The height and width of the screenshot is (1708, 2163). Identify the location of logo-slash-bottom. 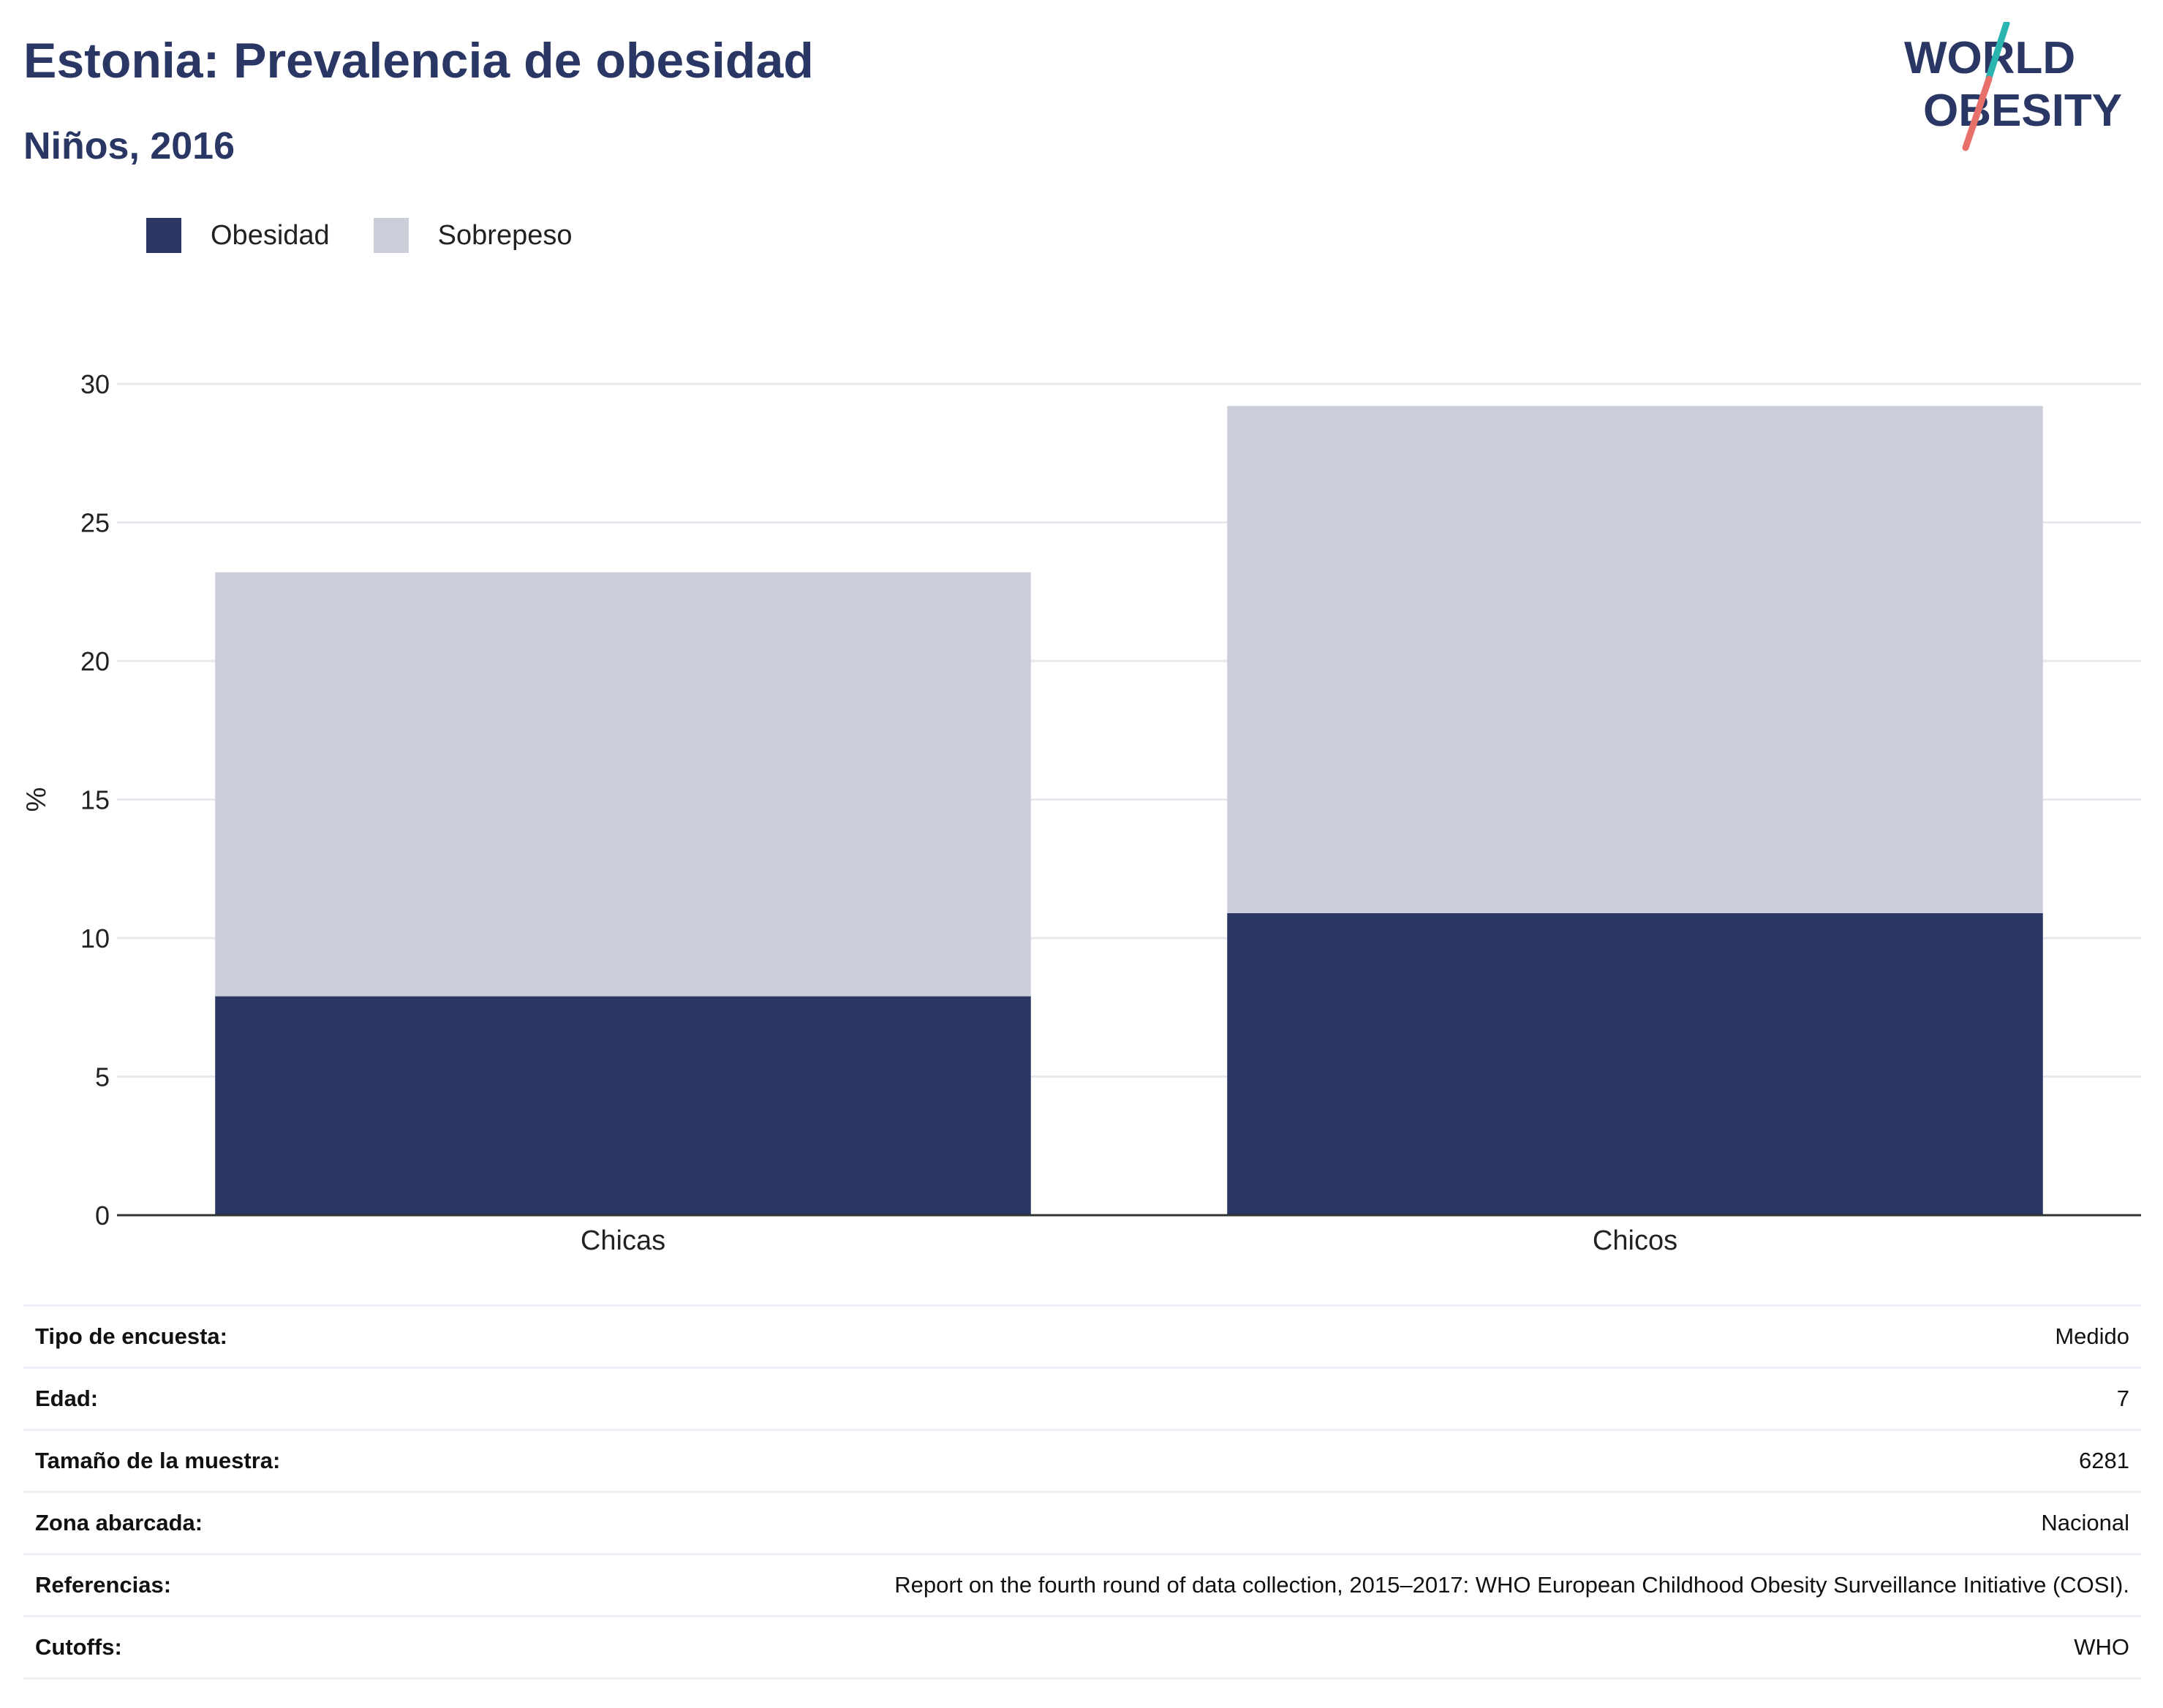
(1978, 113).